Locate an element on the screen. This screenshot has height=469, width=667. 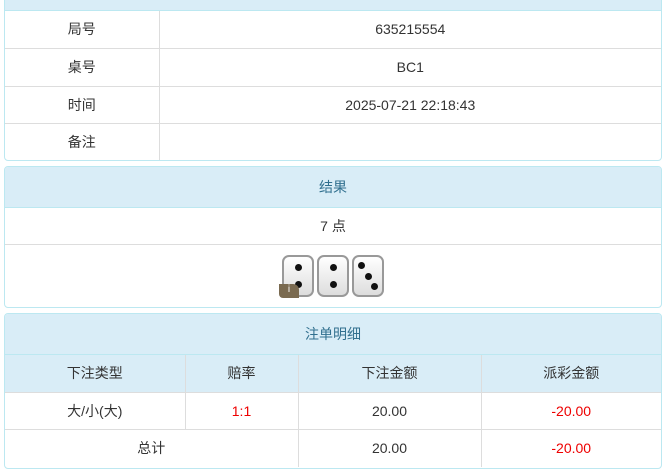
time-label: 时间 is located at coordinates (82, 104).